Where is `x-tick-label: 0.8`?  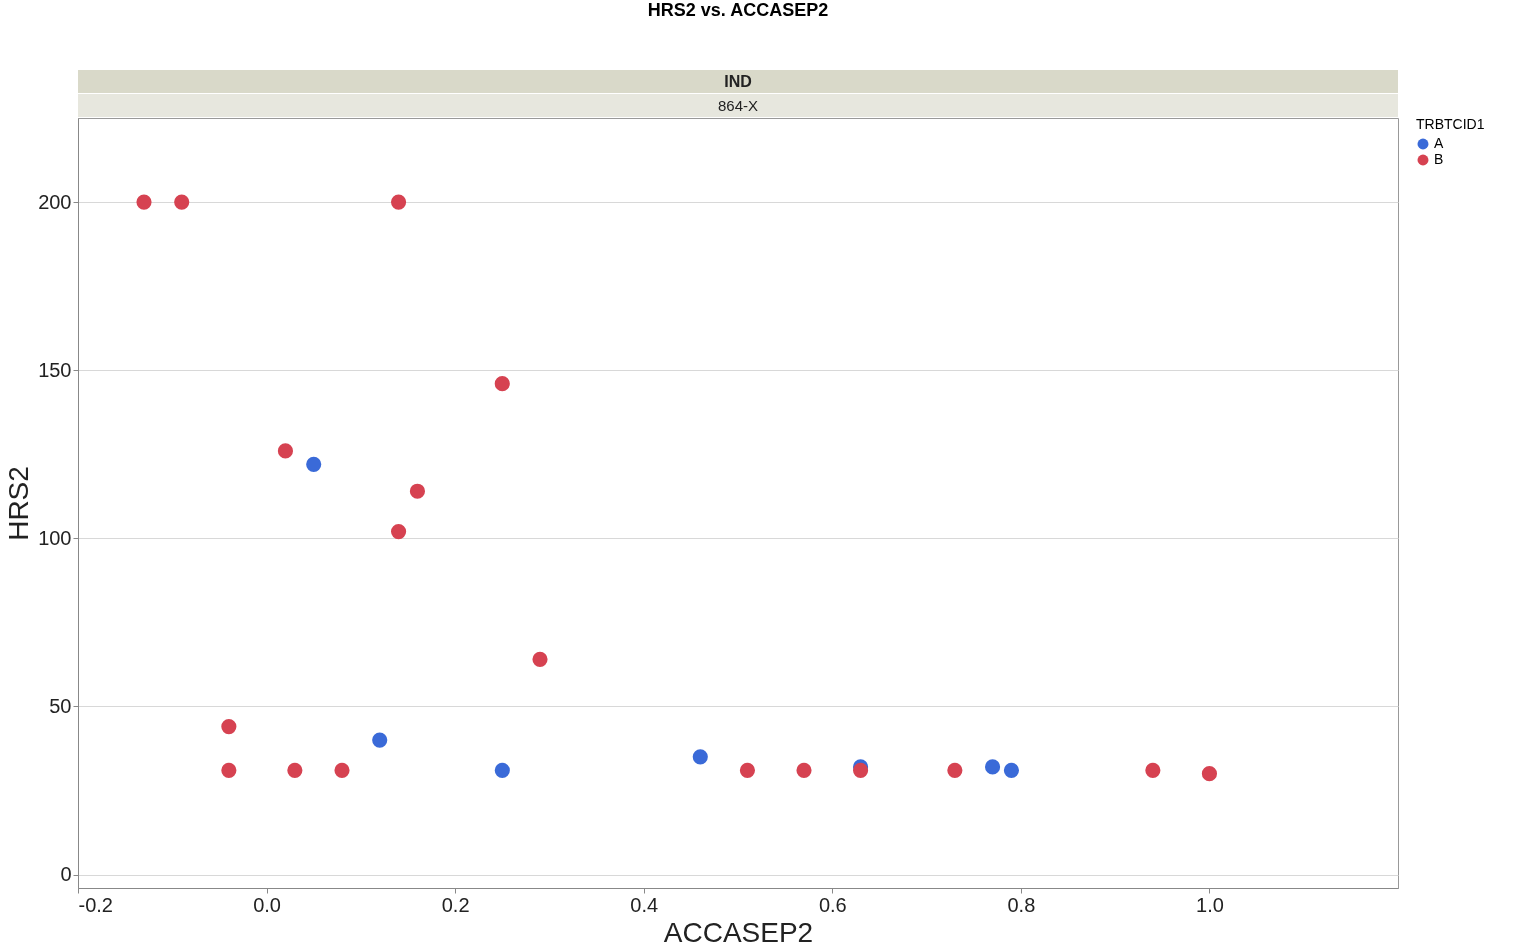
x-tick-label: 0.8 is located at coordinates (1021, 904).